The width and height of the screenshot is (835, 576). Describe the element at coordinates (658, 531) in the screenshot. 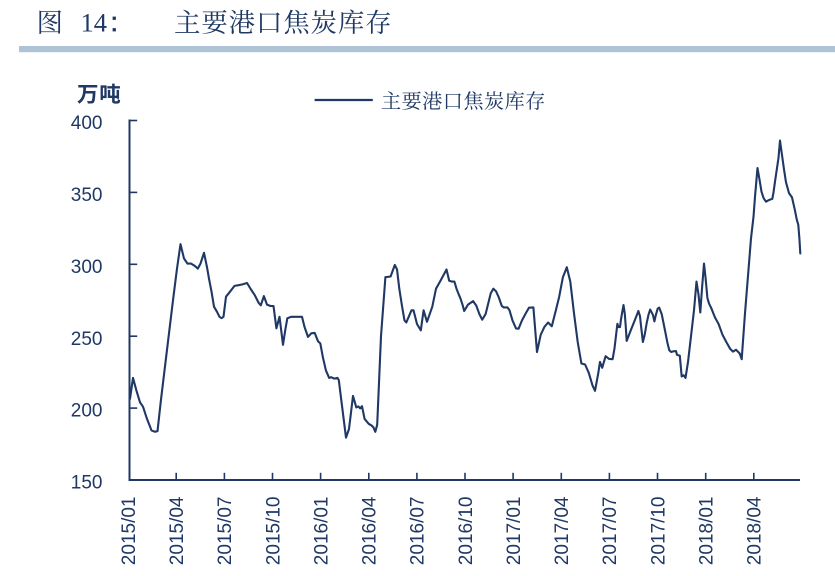

I see `svg-text: 2017/10` at that location.